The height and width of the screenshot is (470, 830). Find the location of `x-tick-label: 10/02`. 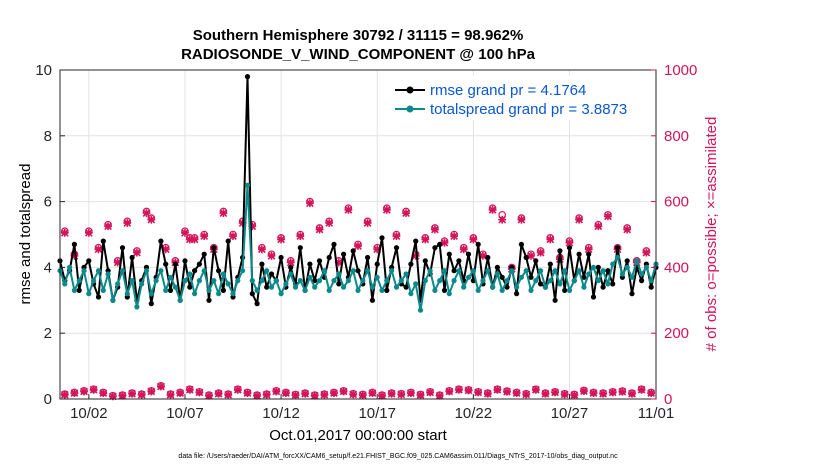

x-tick-label: 10/02 is located at coordinates (89, 413).